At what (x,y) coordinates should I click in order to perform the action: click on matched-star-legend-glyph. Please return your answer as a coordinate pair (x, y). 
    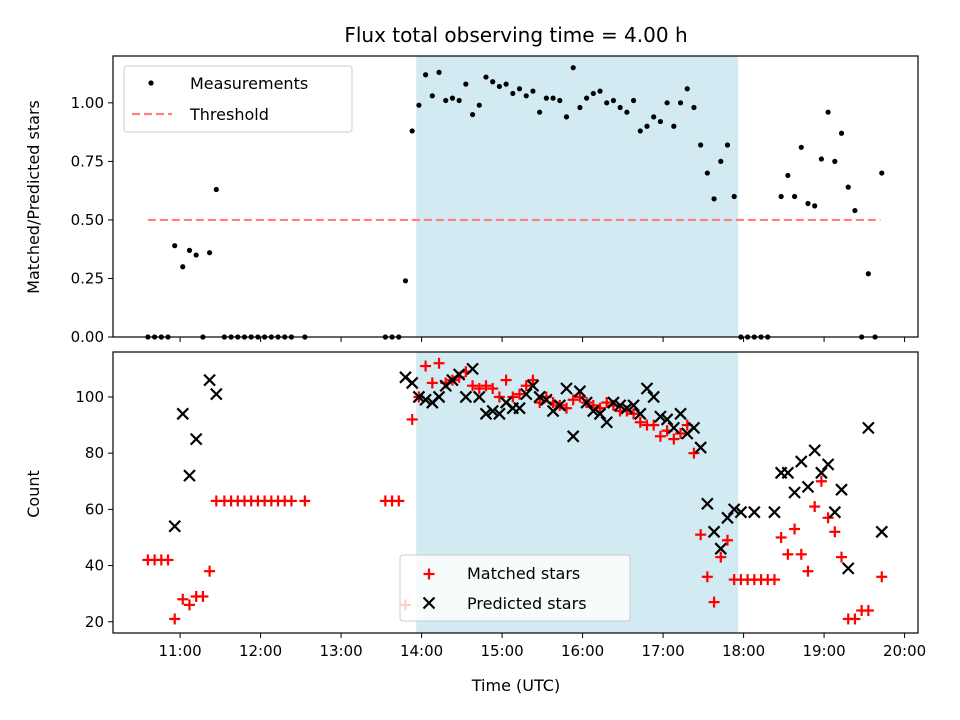
    Looking at the image, I should click on (429, 574).